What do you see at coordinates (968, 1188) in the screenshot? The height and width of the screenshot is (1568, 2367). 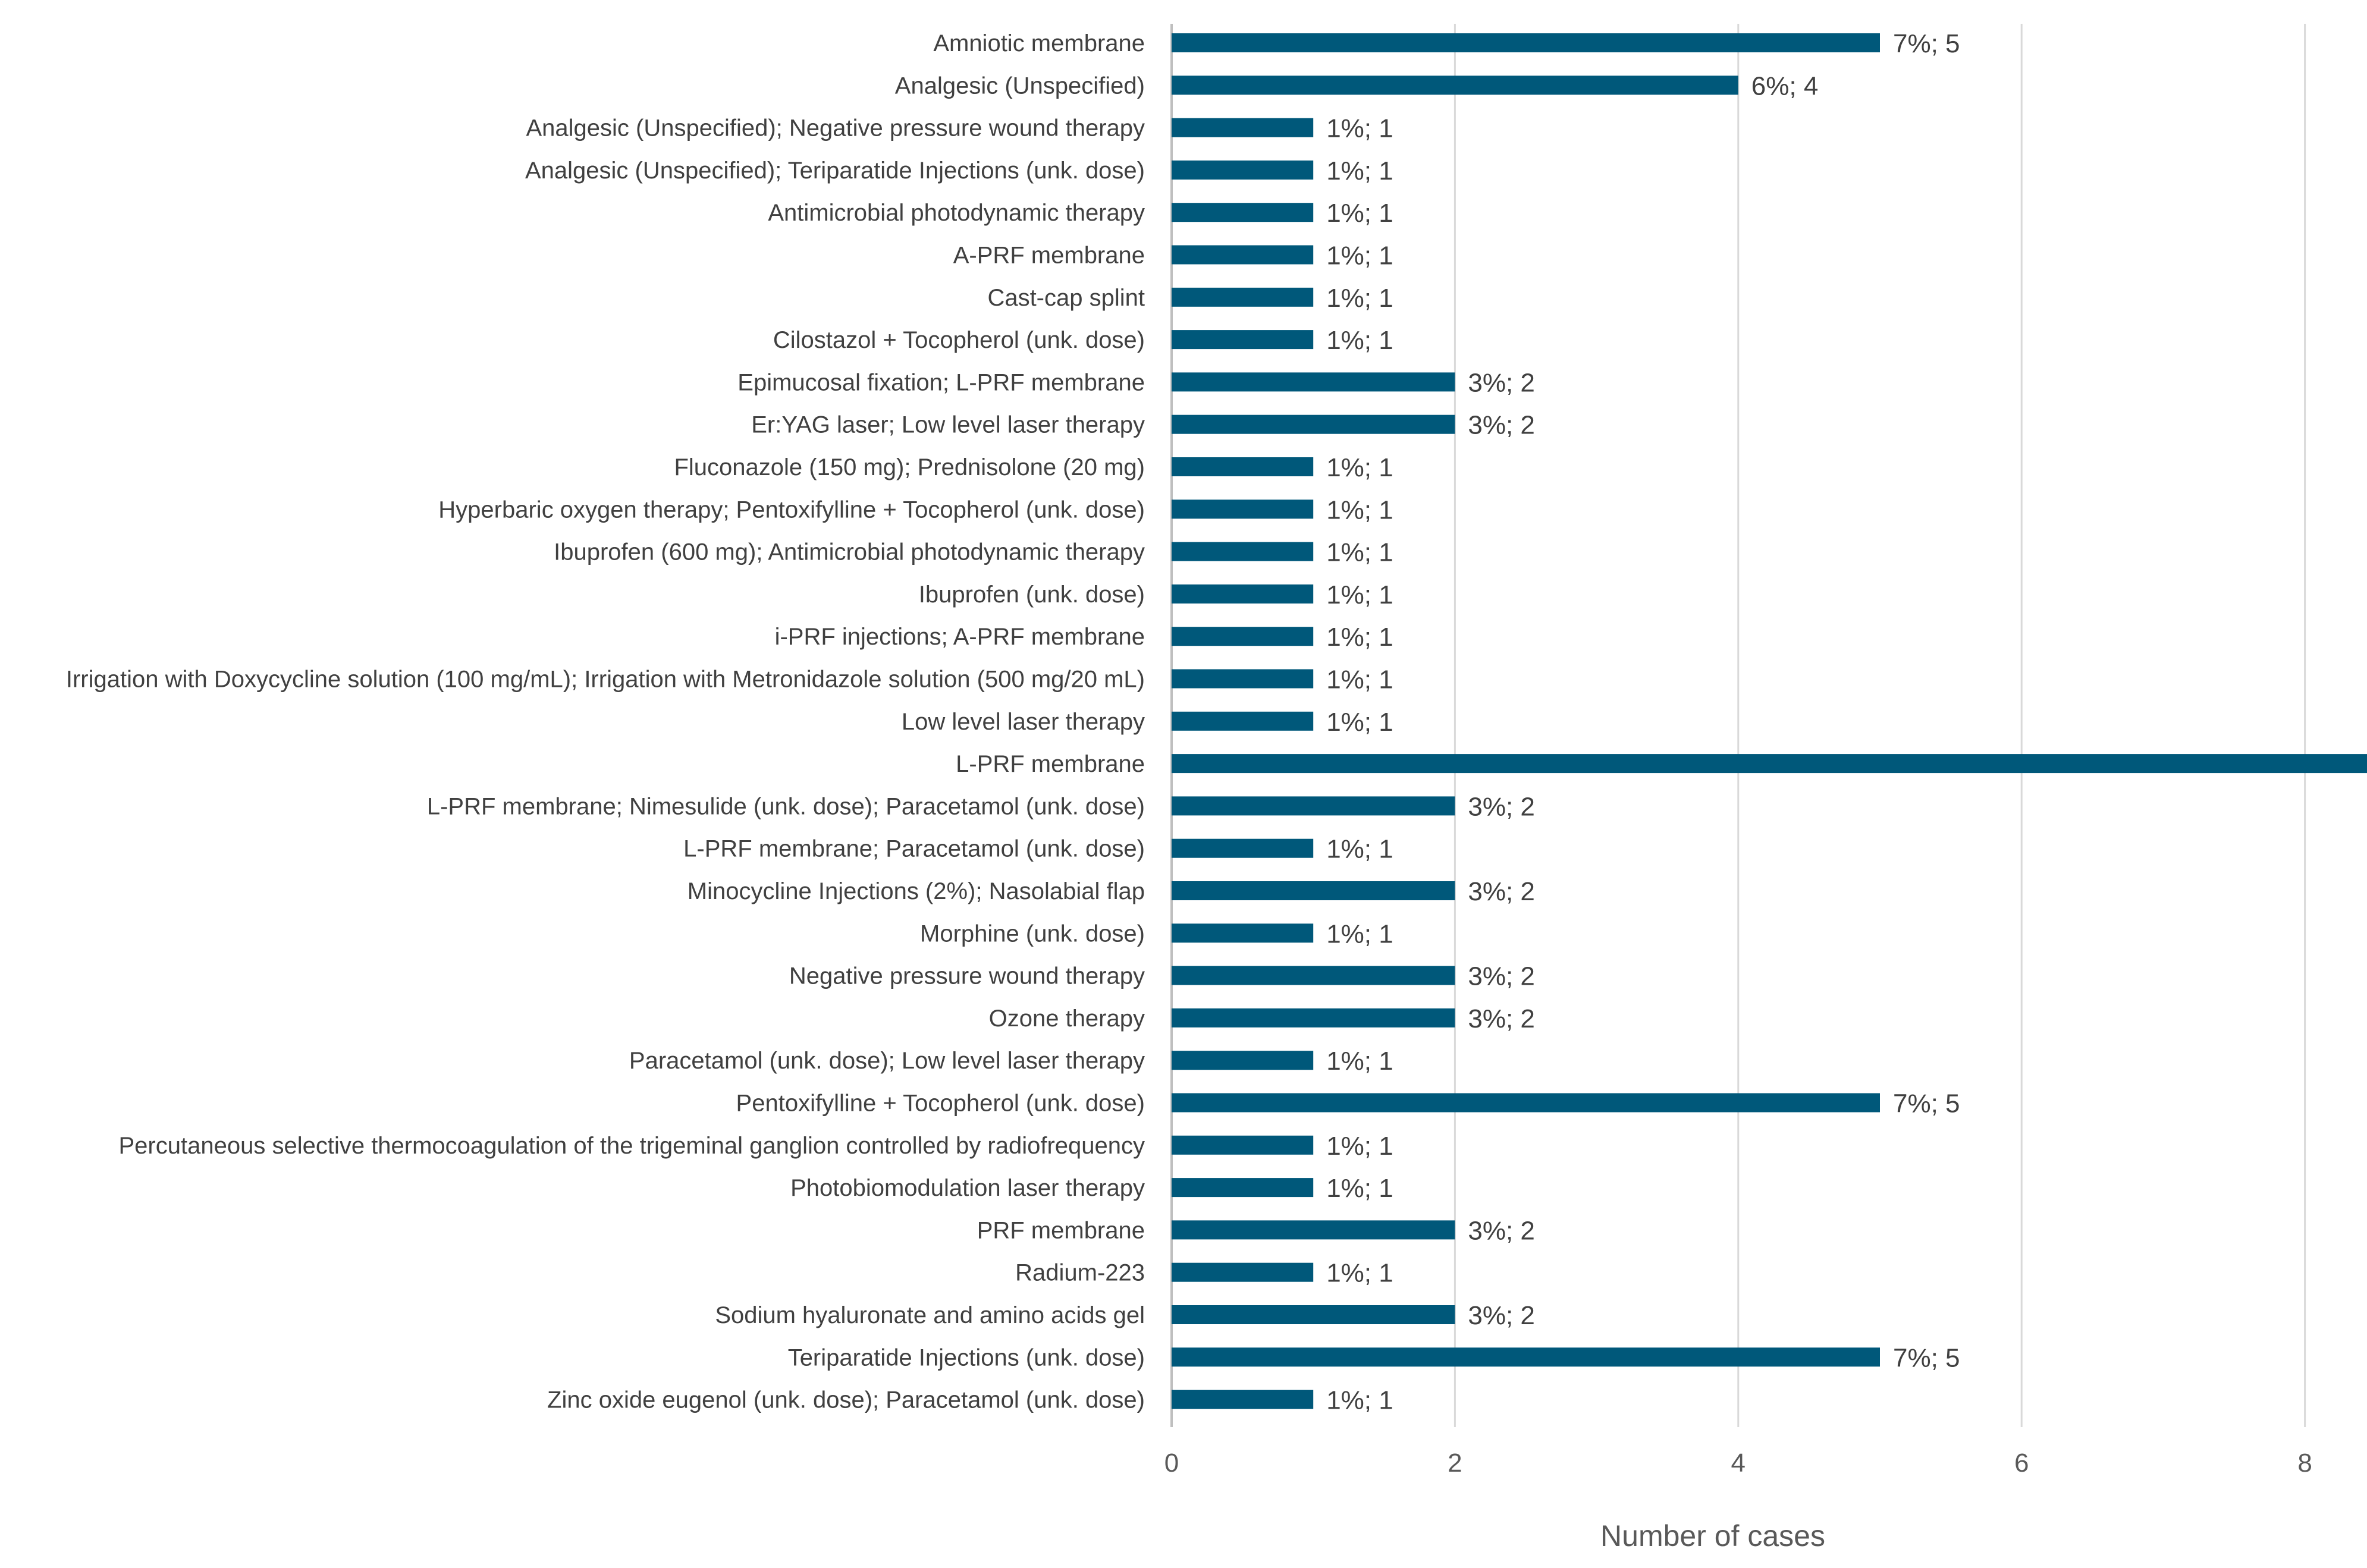 I see `category-label: Photobiomodulation laser therapy` at bounding box center [968, 1188].